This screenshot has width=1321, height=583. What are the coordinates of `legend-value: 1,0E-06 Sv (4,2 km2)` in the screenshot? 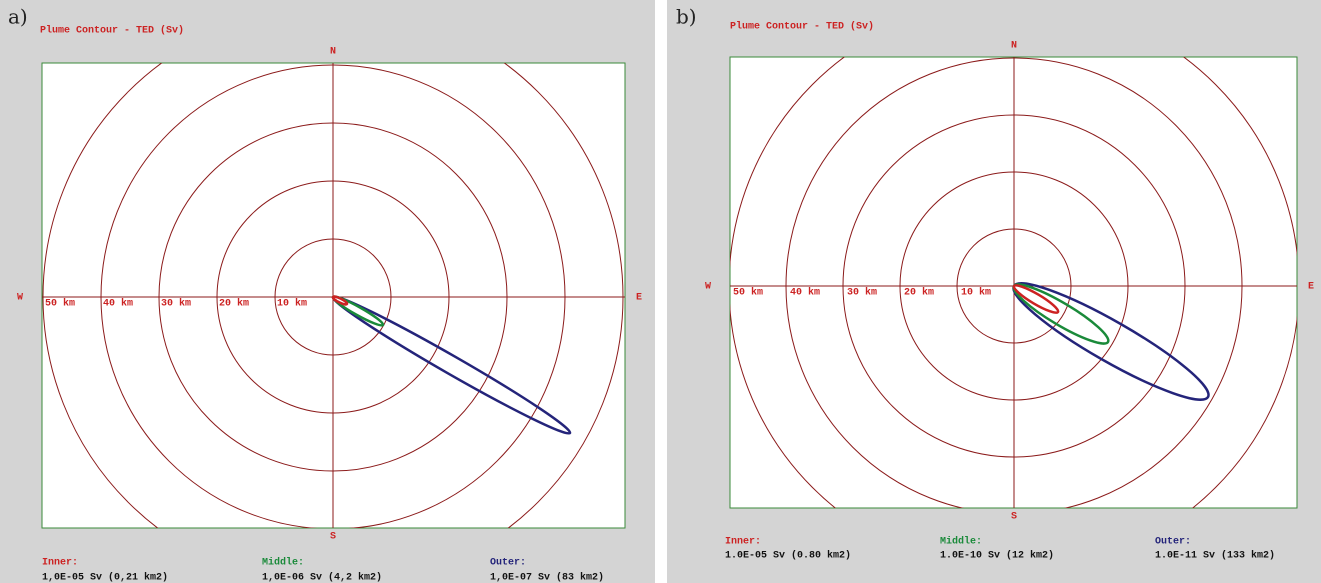 It's located at (322, 577).